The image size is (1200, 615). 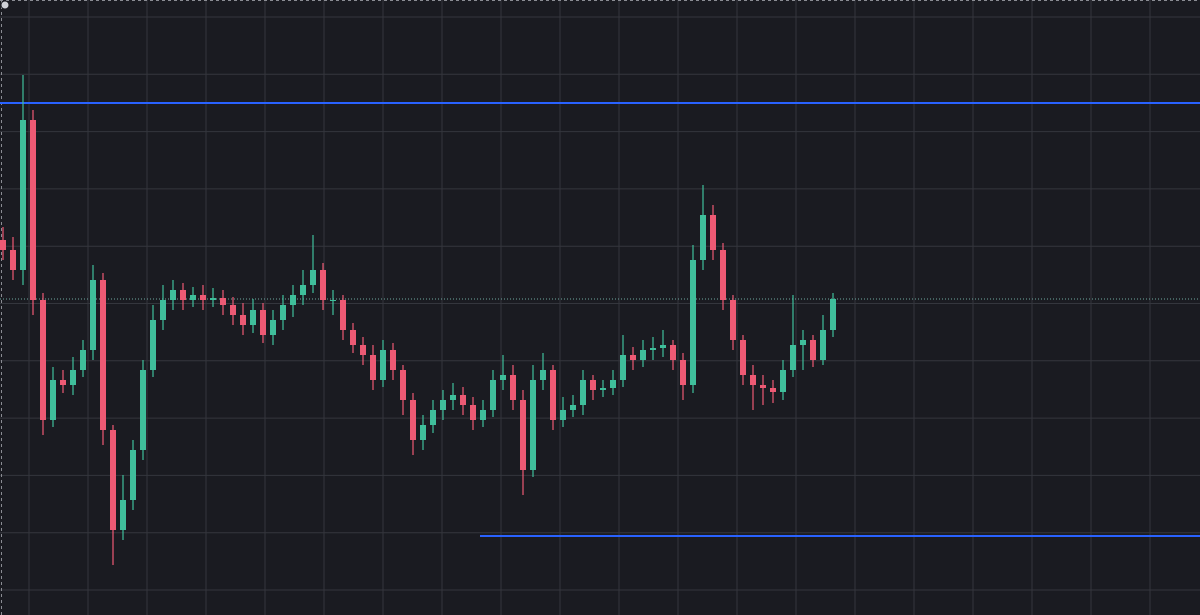 I want to click on corner-handle, so click(x=5, y=5).